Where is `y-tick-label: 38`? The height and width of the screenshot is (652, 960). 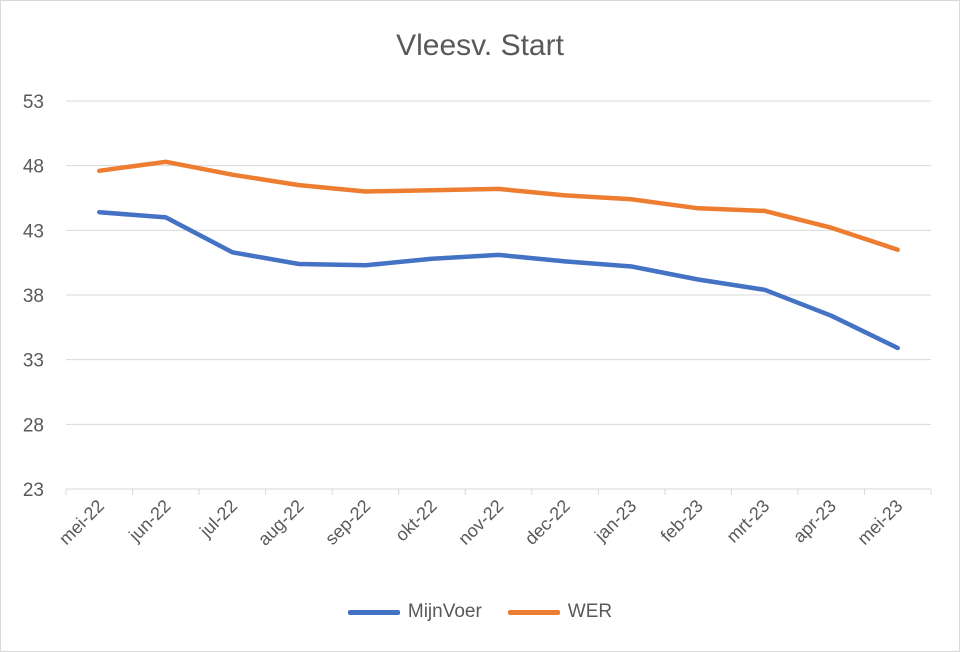 y-tick-label: 38 is located at coordinates (33, 296).